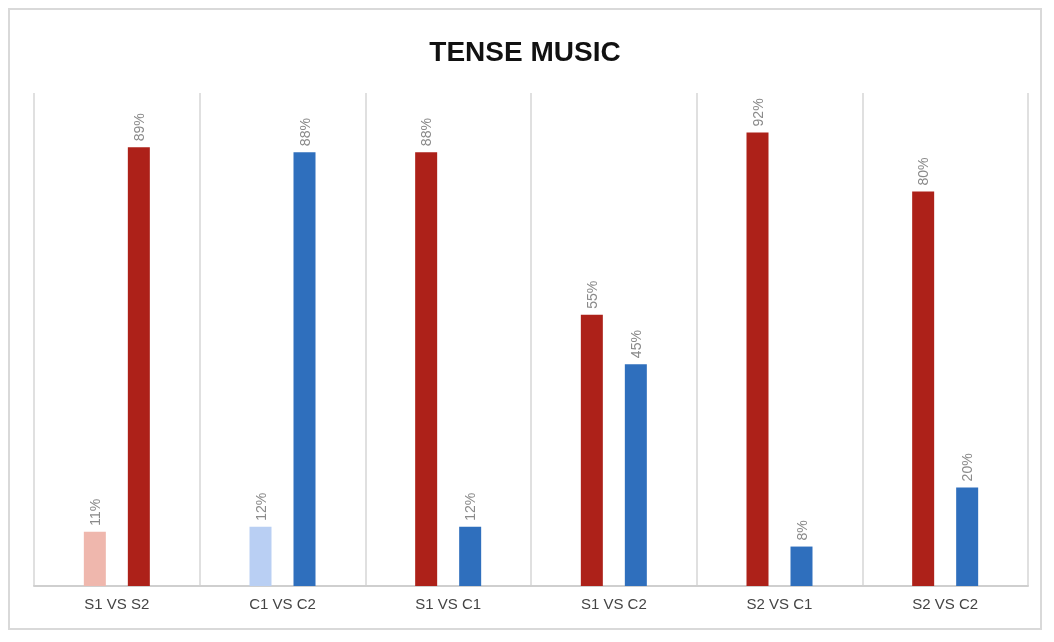  What do you see at coordinates (779, 603) in the screenshot?
I see `x-tick-label: S2 VS C1` at bounding box center [779, 603].